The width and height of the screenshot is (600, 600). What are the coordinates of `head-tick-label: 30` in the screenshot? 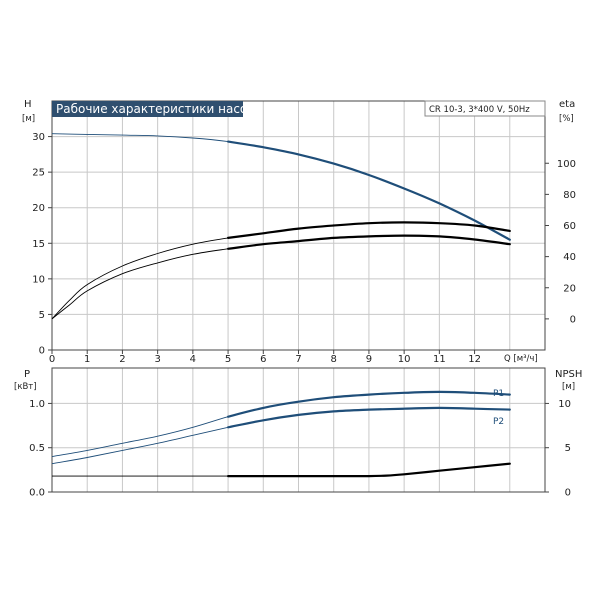 It's located at (38, 137).